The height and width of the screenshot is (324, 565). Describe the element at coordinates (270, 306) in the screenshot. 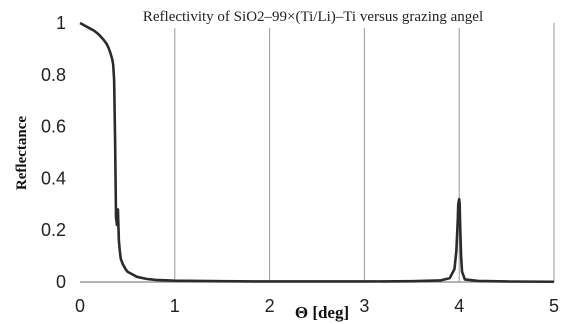

I see `x-tick-label-2: 2` at that location.